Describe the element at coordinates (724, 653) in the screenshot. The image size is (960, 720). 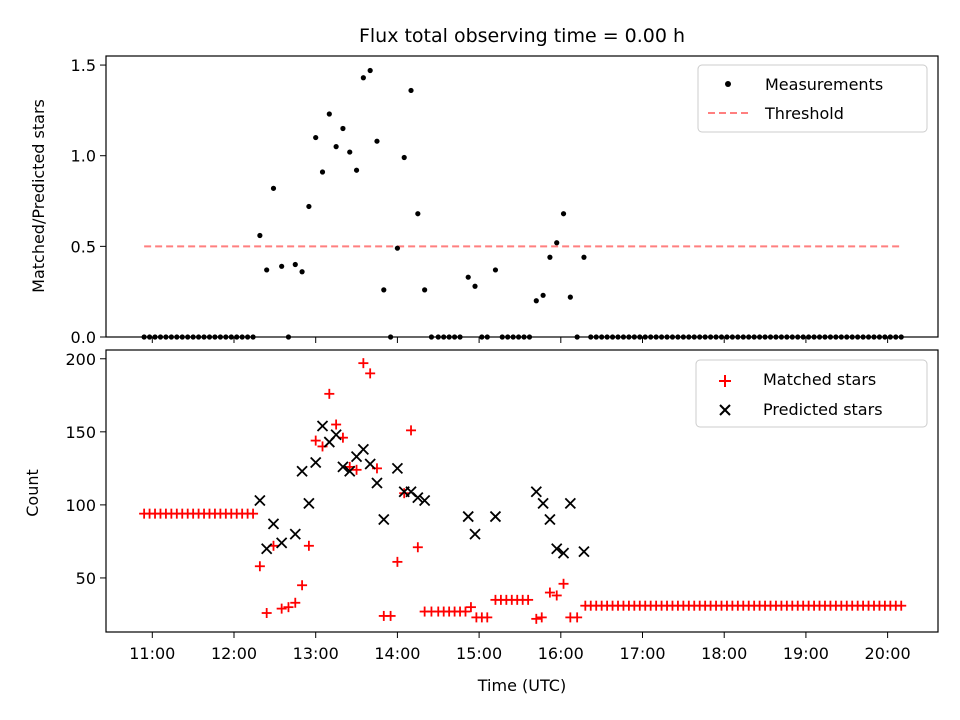
I see `xtick-label: 18:00` at that location.